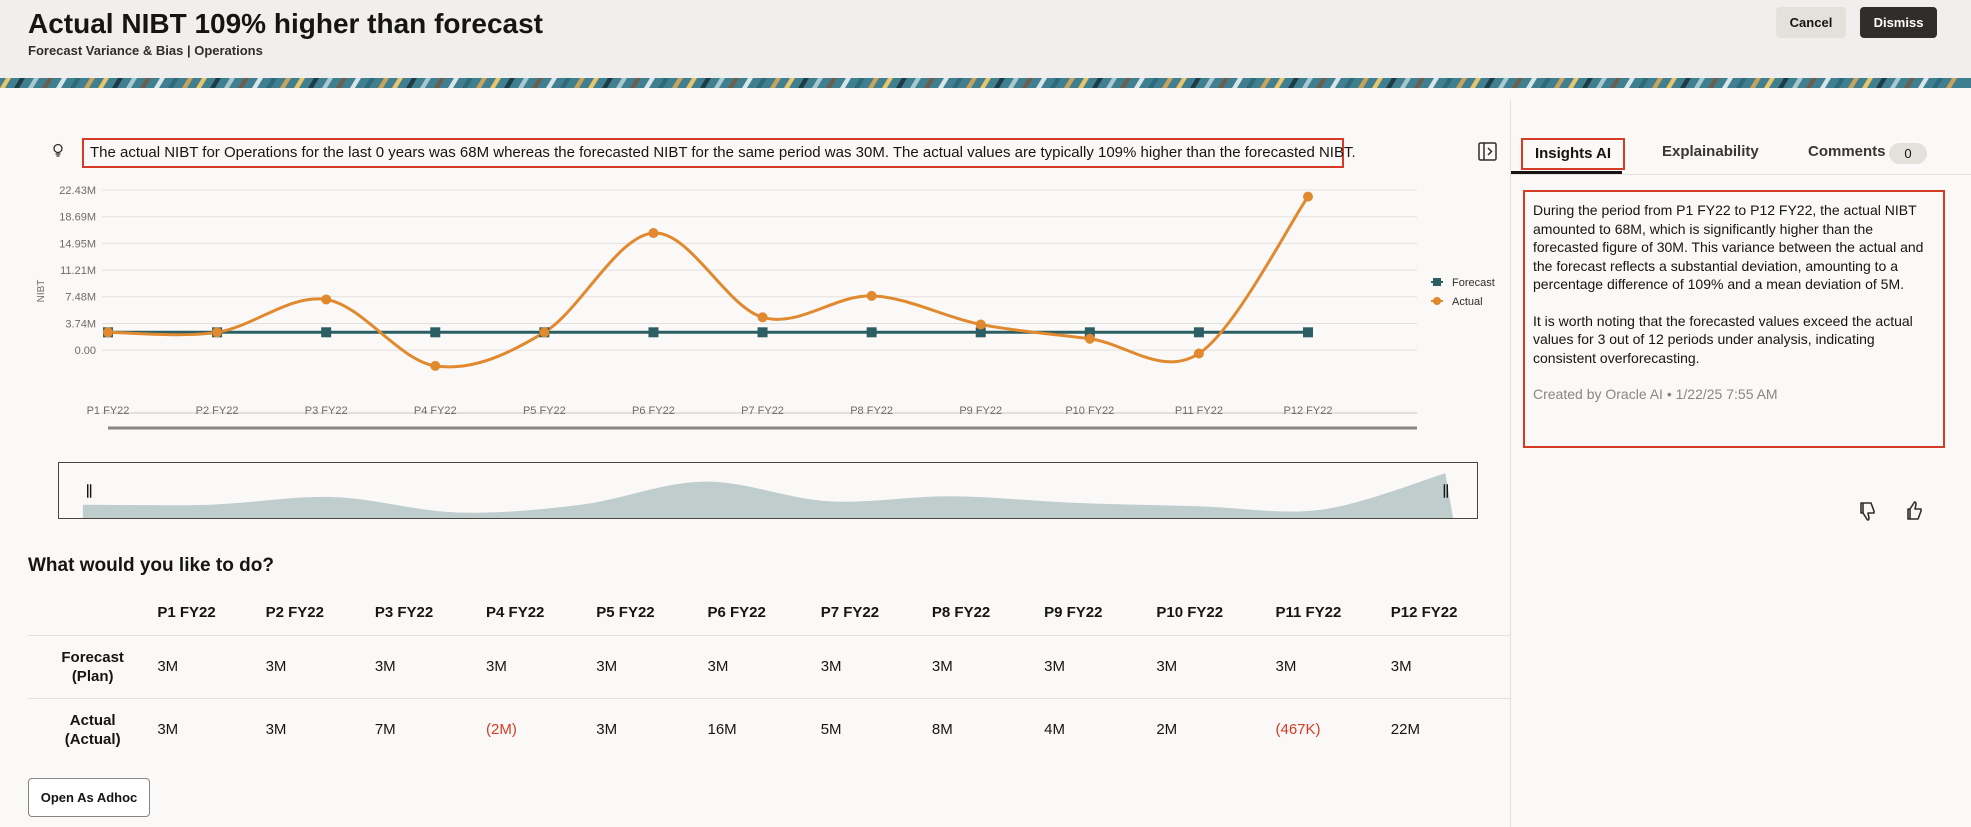  I want to click on chart-range-navigator, so click(768, 490).